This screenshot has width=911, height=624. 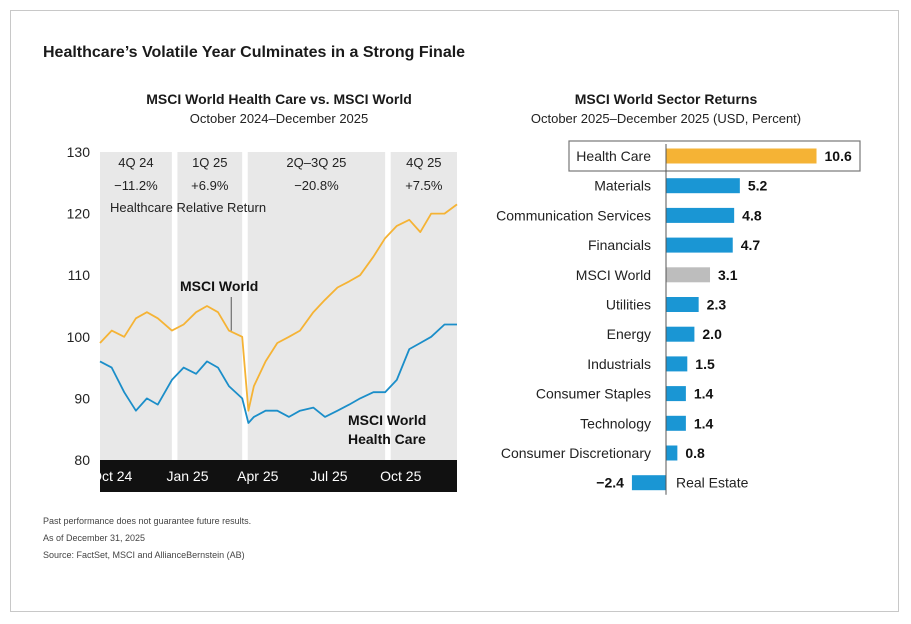 What do you see at coordinates (424, 185) in the screenshot?
I see `quarter-return: +7.5%` at bounding box center [424, 185].